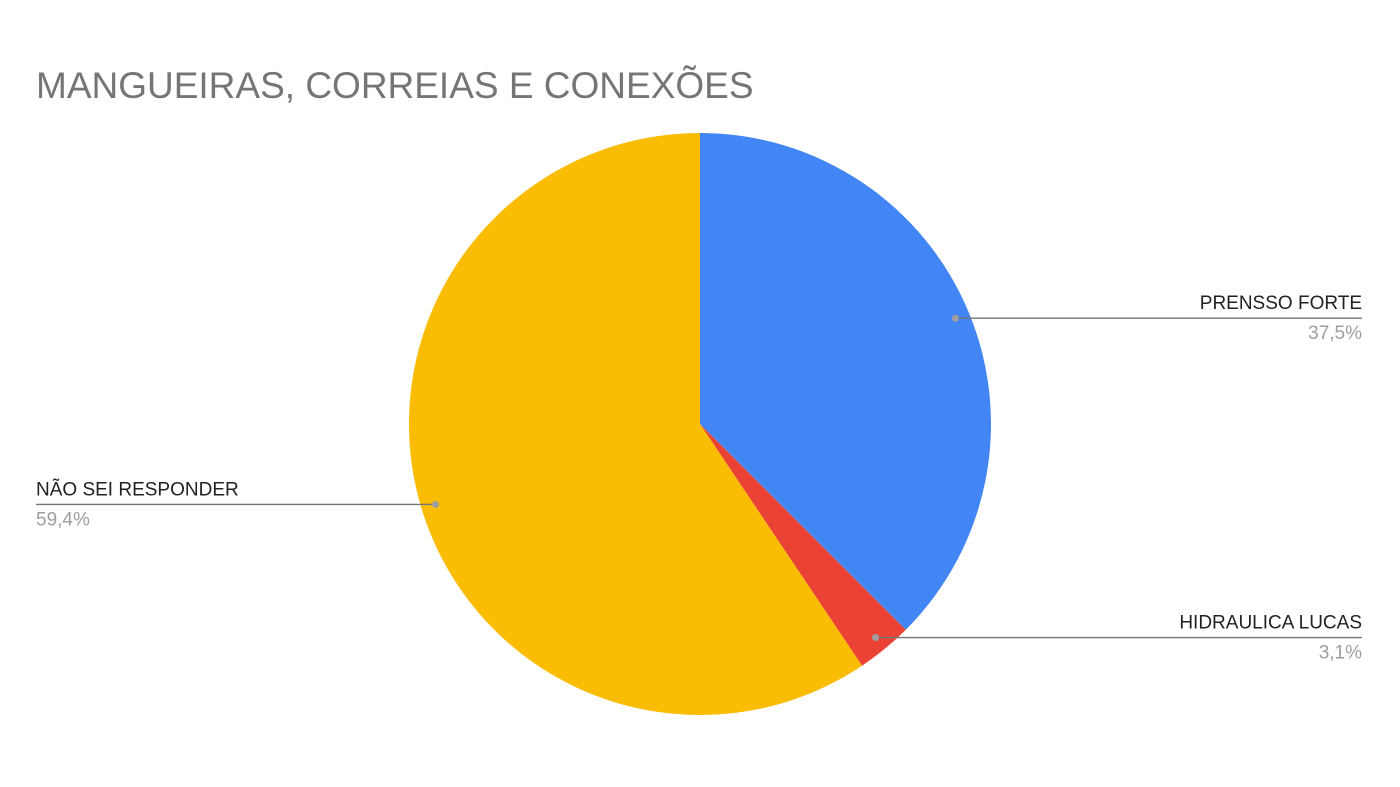 The height and width of the screenshot is (787, 1400). What do you see at coordinates (1340, 653) in the screenshot?
I see `slice-value-label: 3,1%` at bounding box center [1340, 653].